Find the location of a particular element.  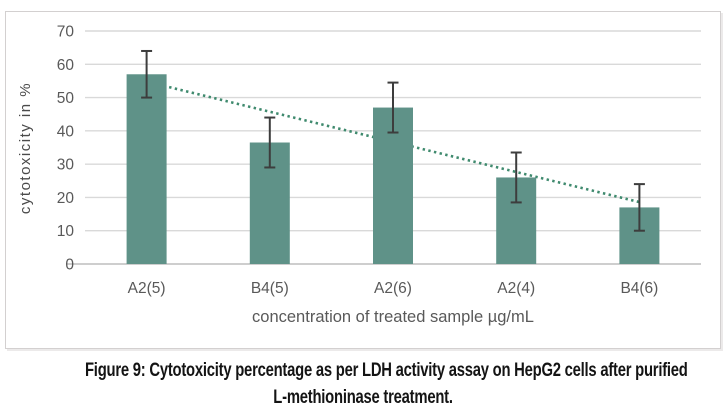

y-tick-label: 0 is located at coordinates (69, 265).